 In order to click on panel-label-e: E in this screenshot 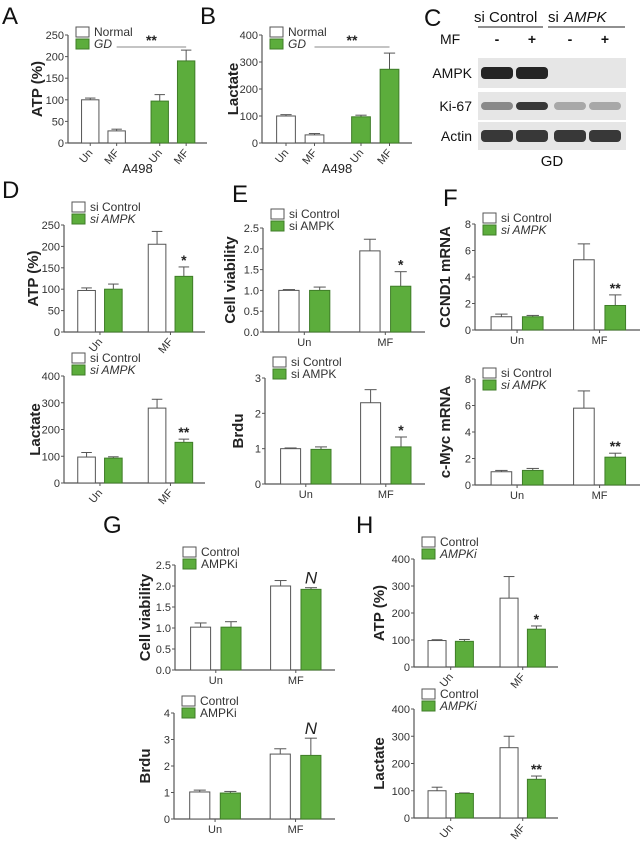, I will do `click(240, 194)`.